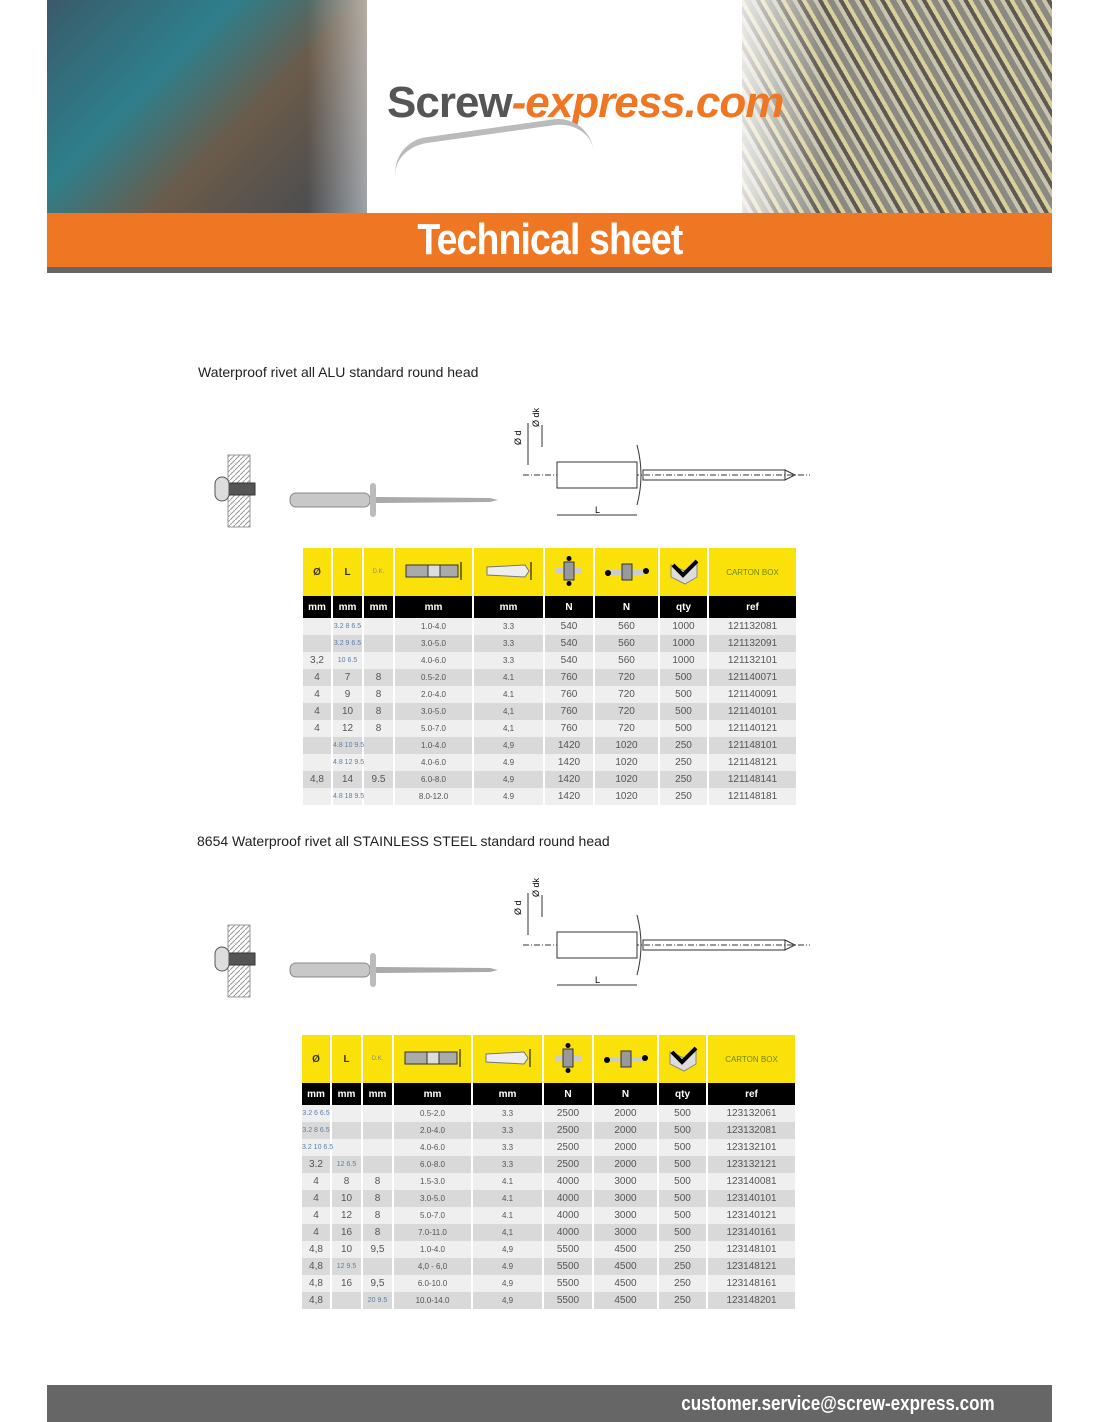 Image resolution: width=1100 pixels, height=1422 pixels. Describe the element at coordinates (348, 796) in the screenshot. I see `table-cell: 4.8 18 9.5` at that location.